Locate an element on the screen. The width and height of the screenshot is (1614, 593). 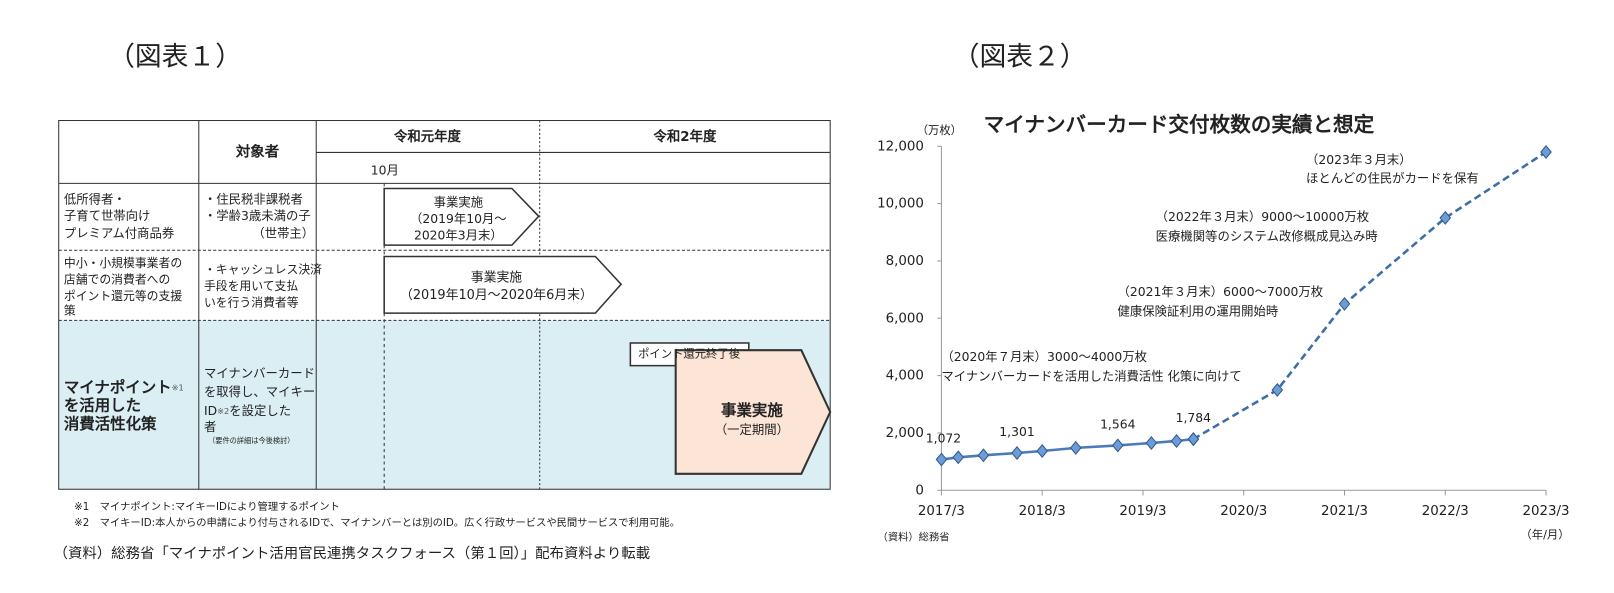
value-label: 1,784 is located at coordinates (1194, 418).